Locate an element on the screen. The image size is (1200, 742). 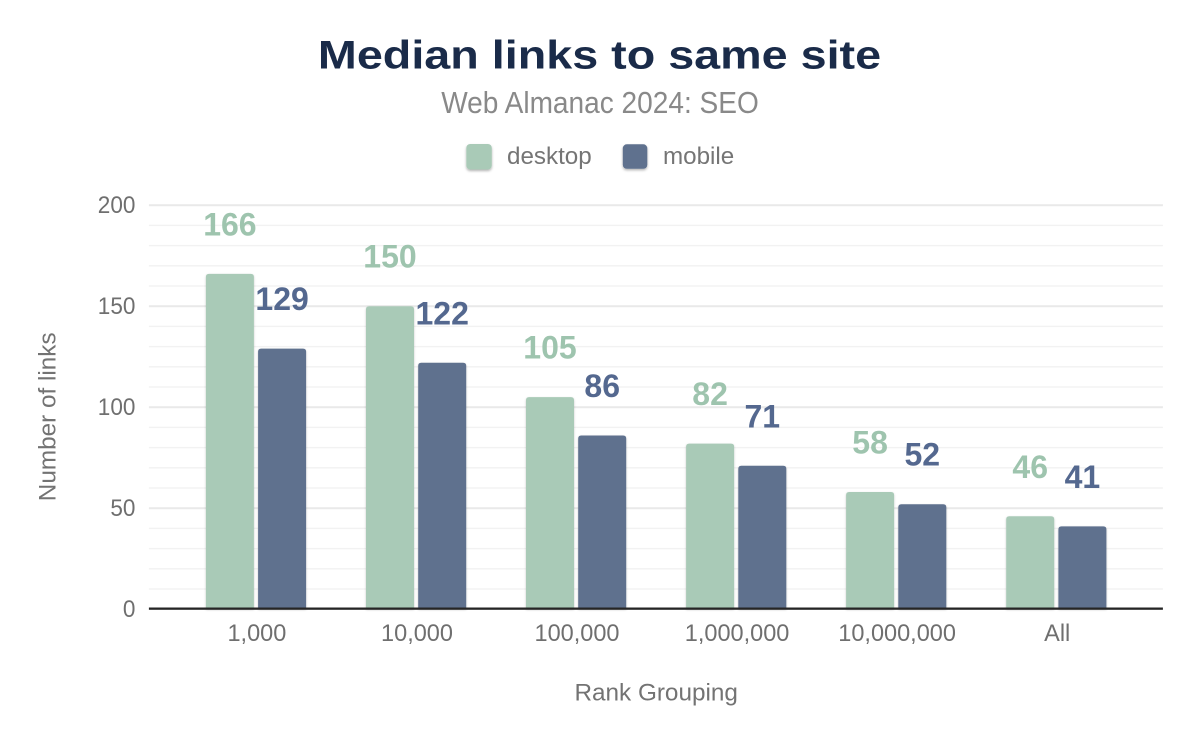
svg-text: 52 is located at coordinates (923, 455).